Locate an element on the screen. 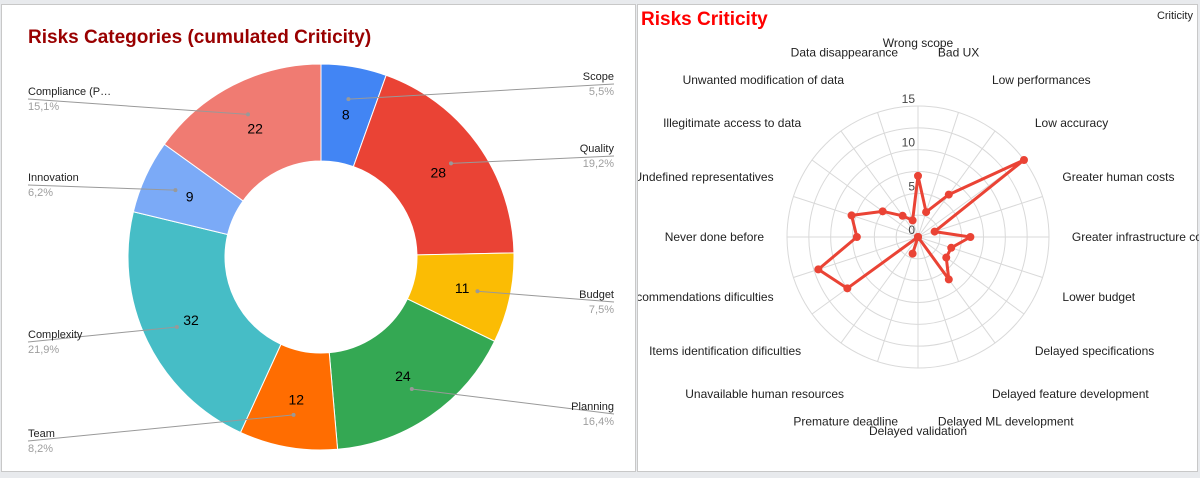  radar-axis-label: Undefined representatives is located at coordinates (706, 177).